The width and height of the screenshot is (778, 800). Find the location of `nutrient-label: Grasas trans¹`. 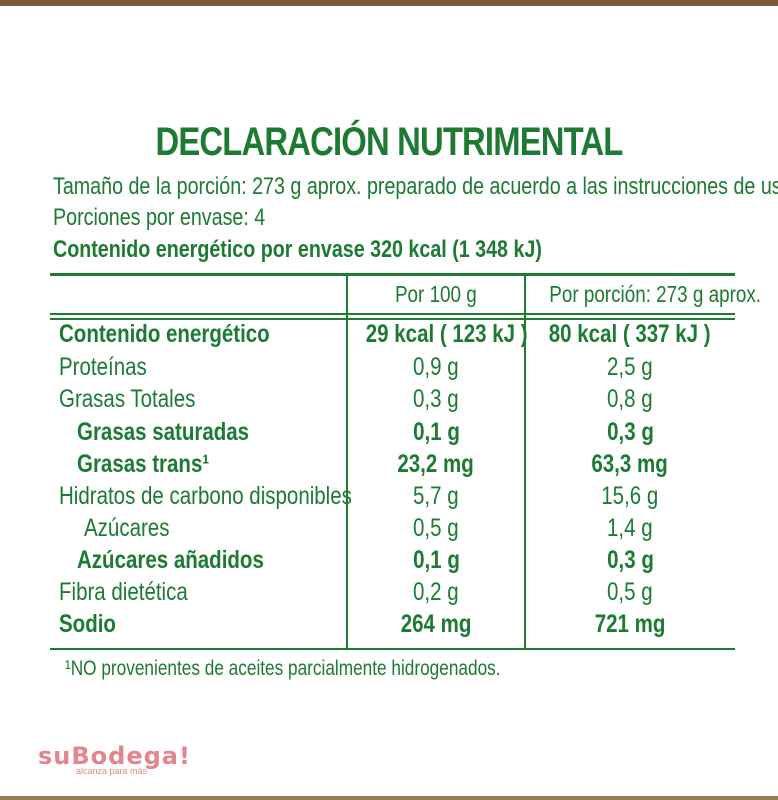

nutrient-label: Grasas trans¹ is located at coordinates (143, 464).